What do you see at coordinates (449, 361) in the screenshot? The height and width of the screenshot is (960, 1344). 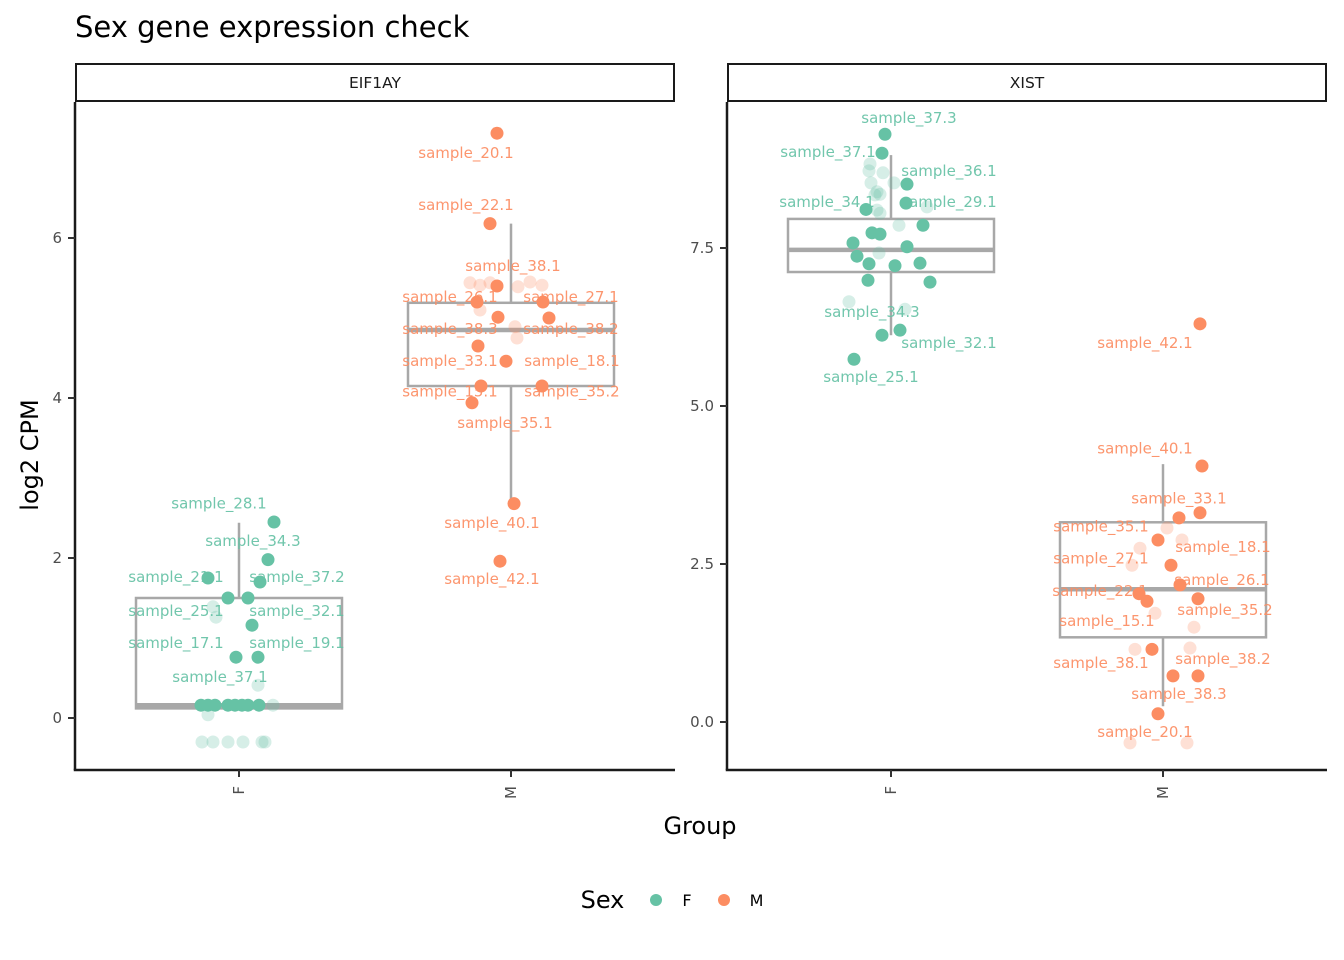 I see `sample-label: sample_33.1` at bounding box center [449, 361].